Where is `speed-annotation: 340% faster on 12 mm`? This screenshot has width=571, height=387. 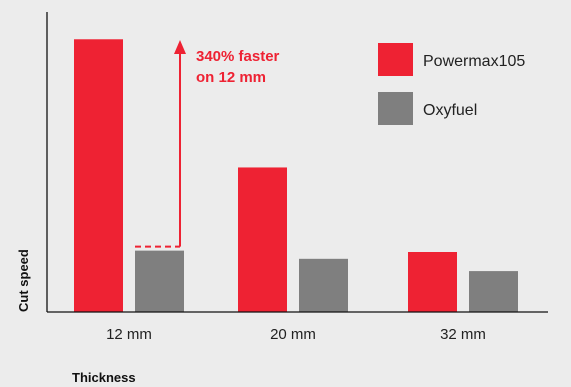
speed-annotation: 340% faster on 12 mm is located at coordinates (207, 144).